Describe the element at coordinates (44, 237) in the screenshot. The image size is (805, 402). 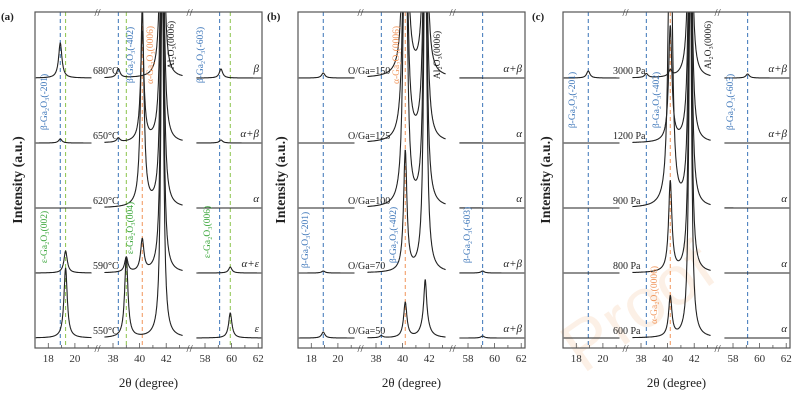
I see `annotation-epsilon-002: ε-Ga₂O₃(002)` at that location.